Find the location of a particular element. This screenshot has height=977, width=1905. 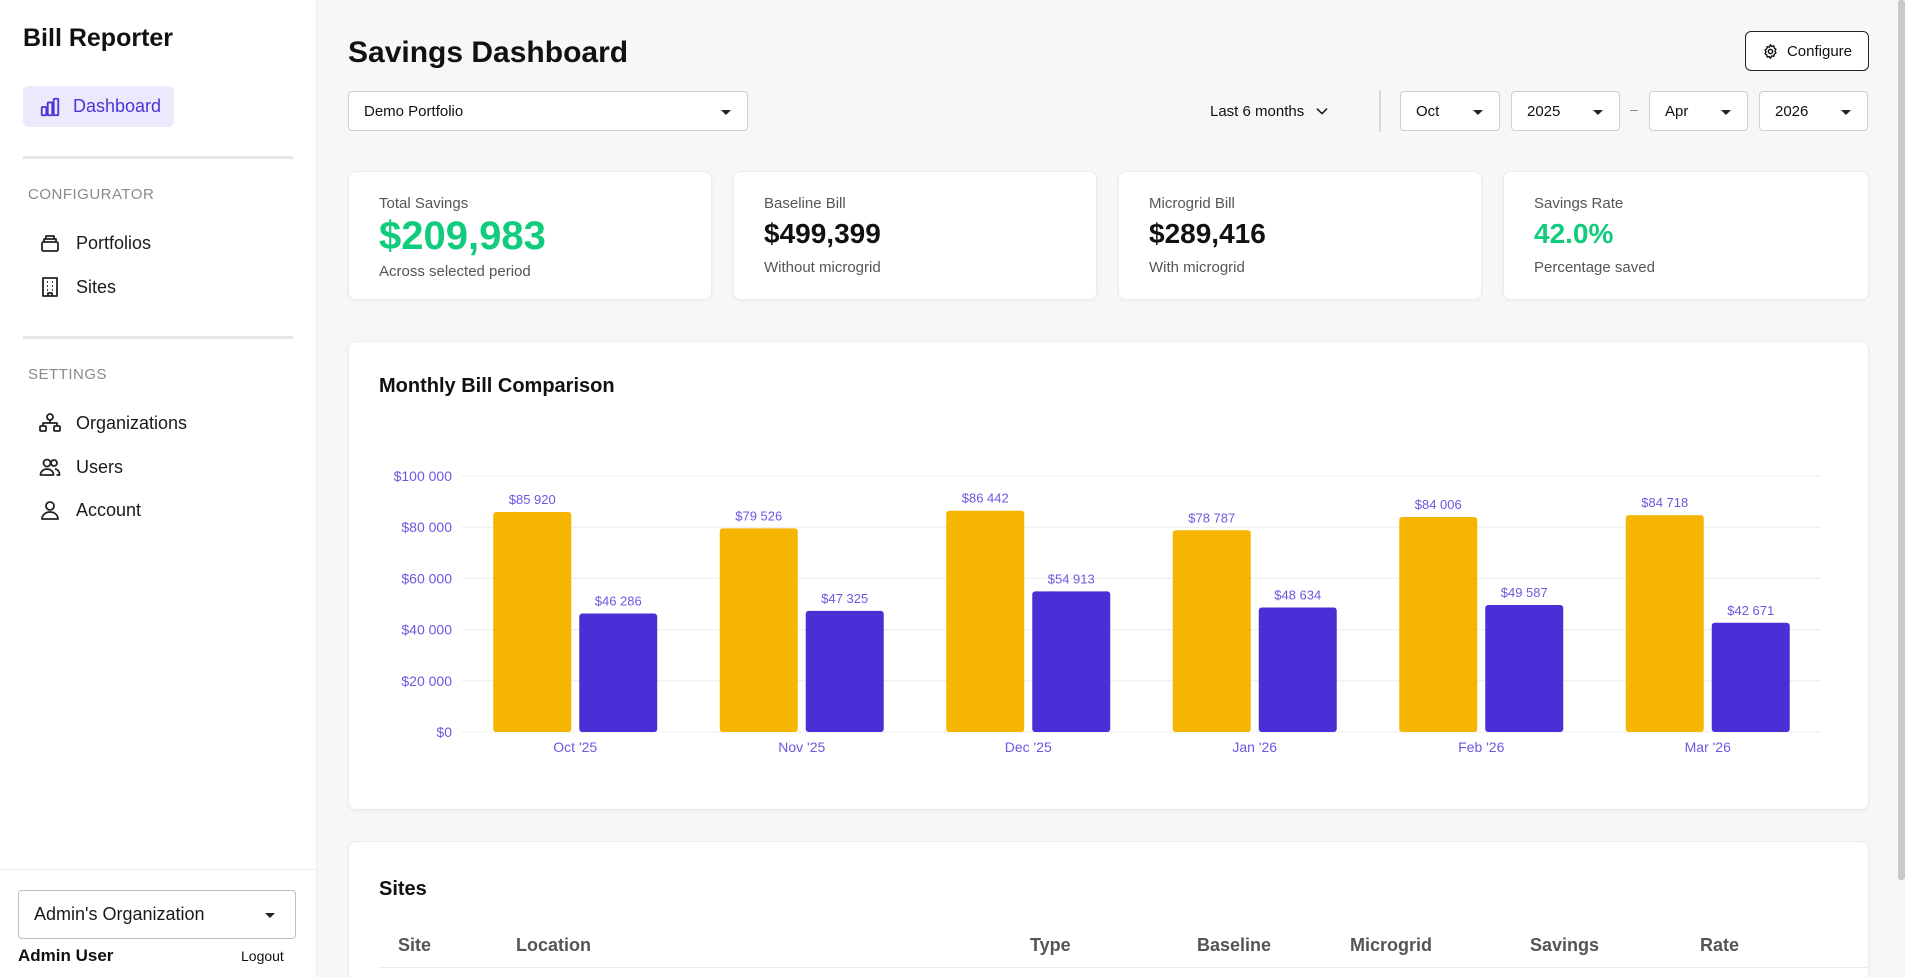

column-header-savings: Savings is located at coordinates (1565, 945).